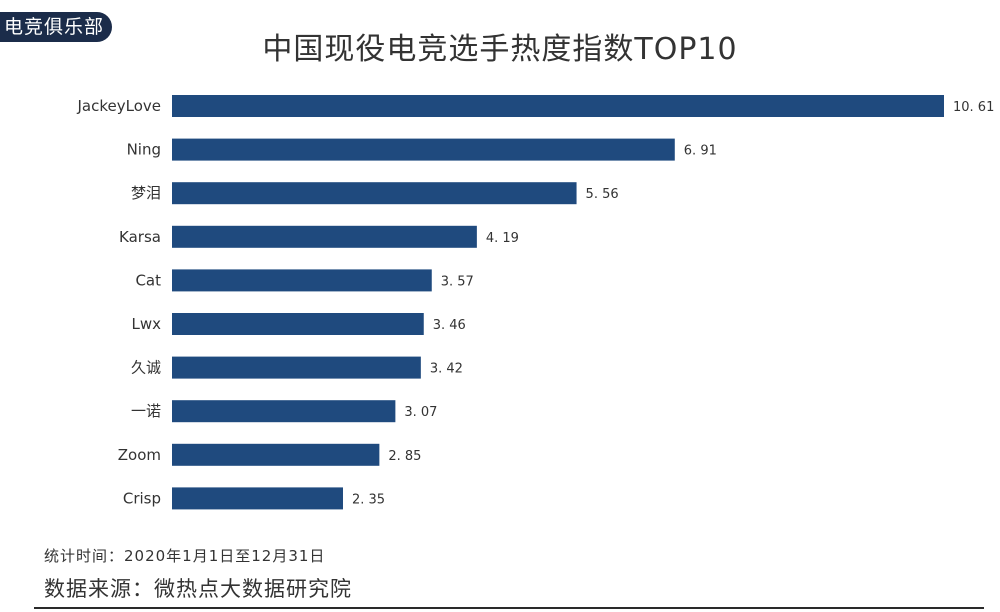  Describe the element at coordinates (700, 151) in the screenshot. I see `value-label: 6. 91` at that location.